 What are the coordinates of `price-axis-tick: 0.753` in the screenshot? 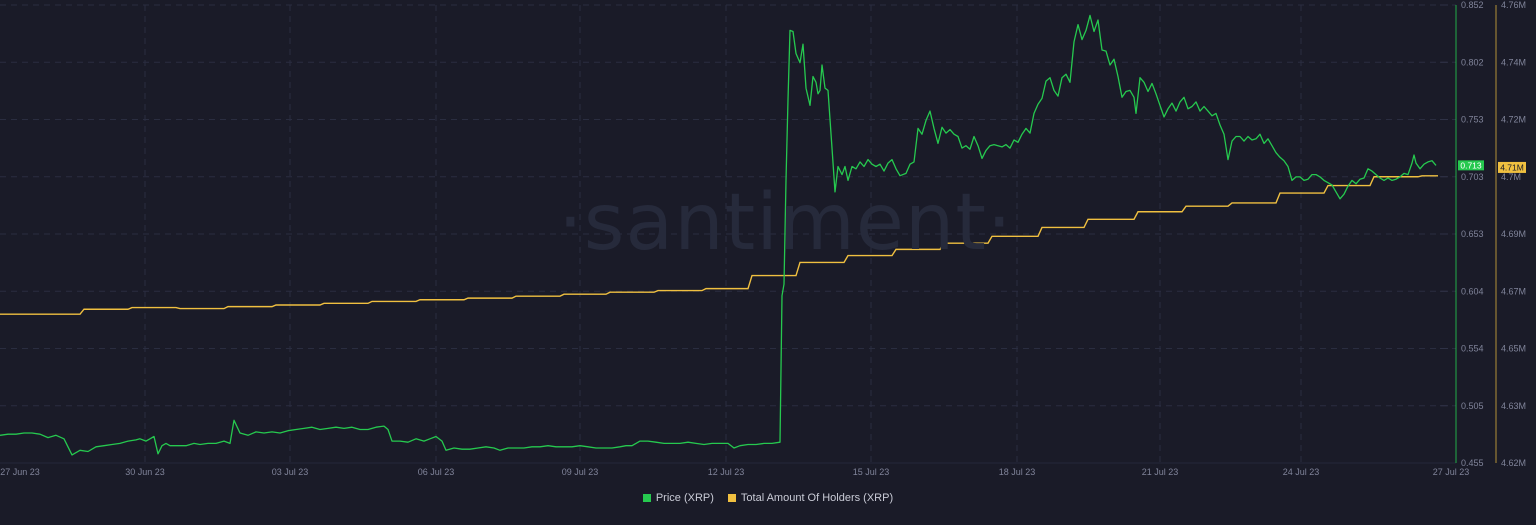 It's located at (1472, 120).